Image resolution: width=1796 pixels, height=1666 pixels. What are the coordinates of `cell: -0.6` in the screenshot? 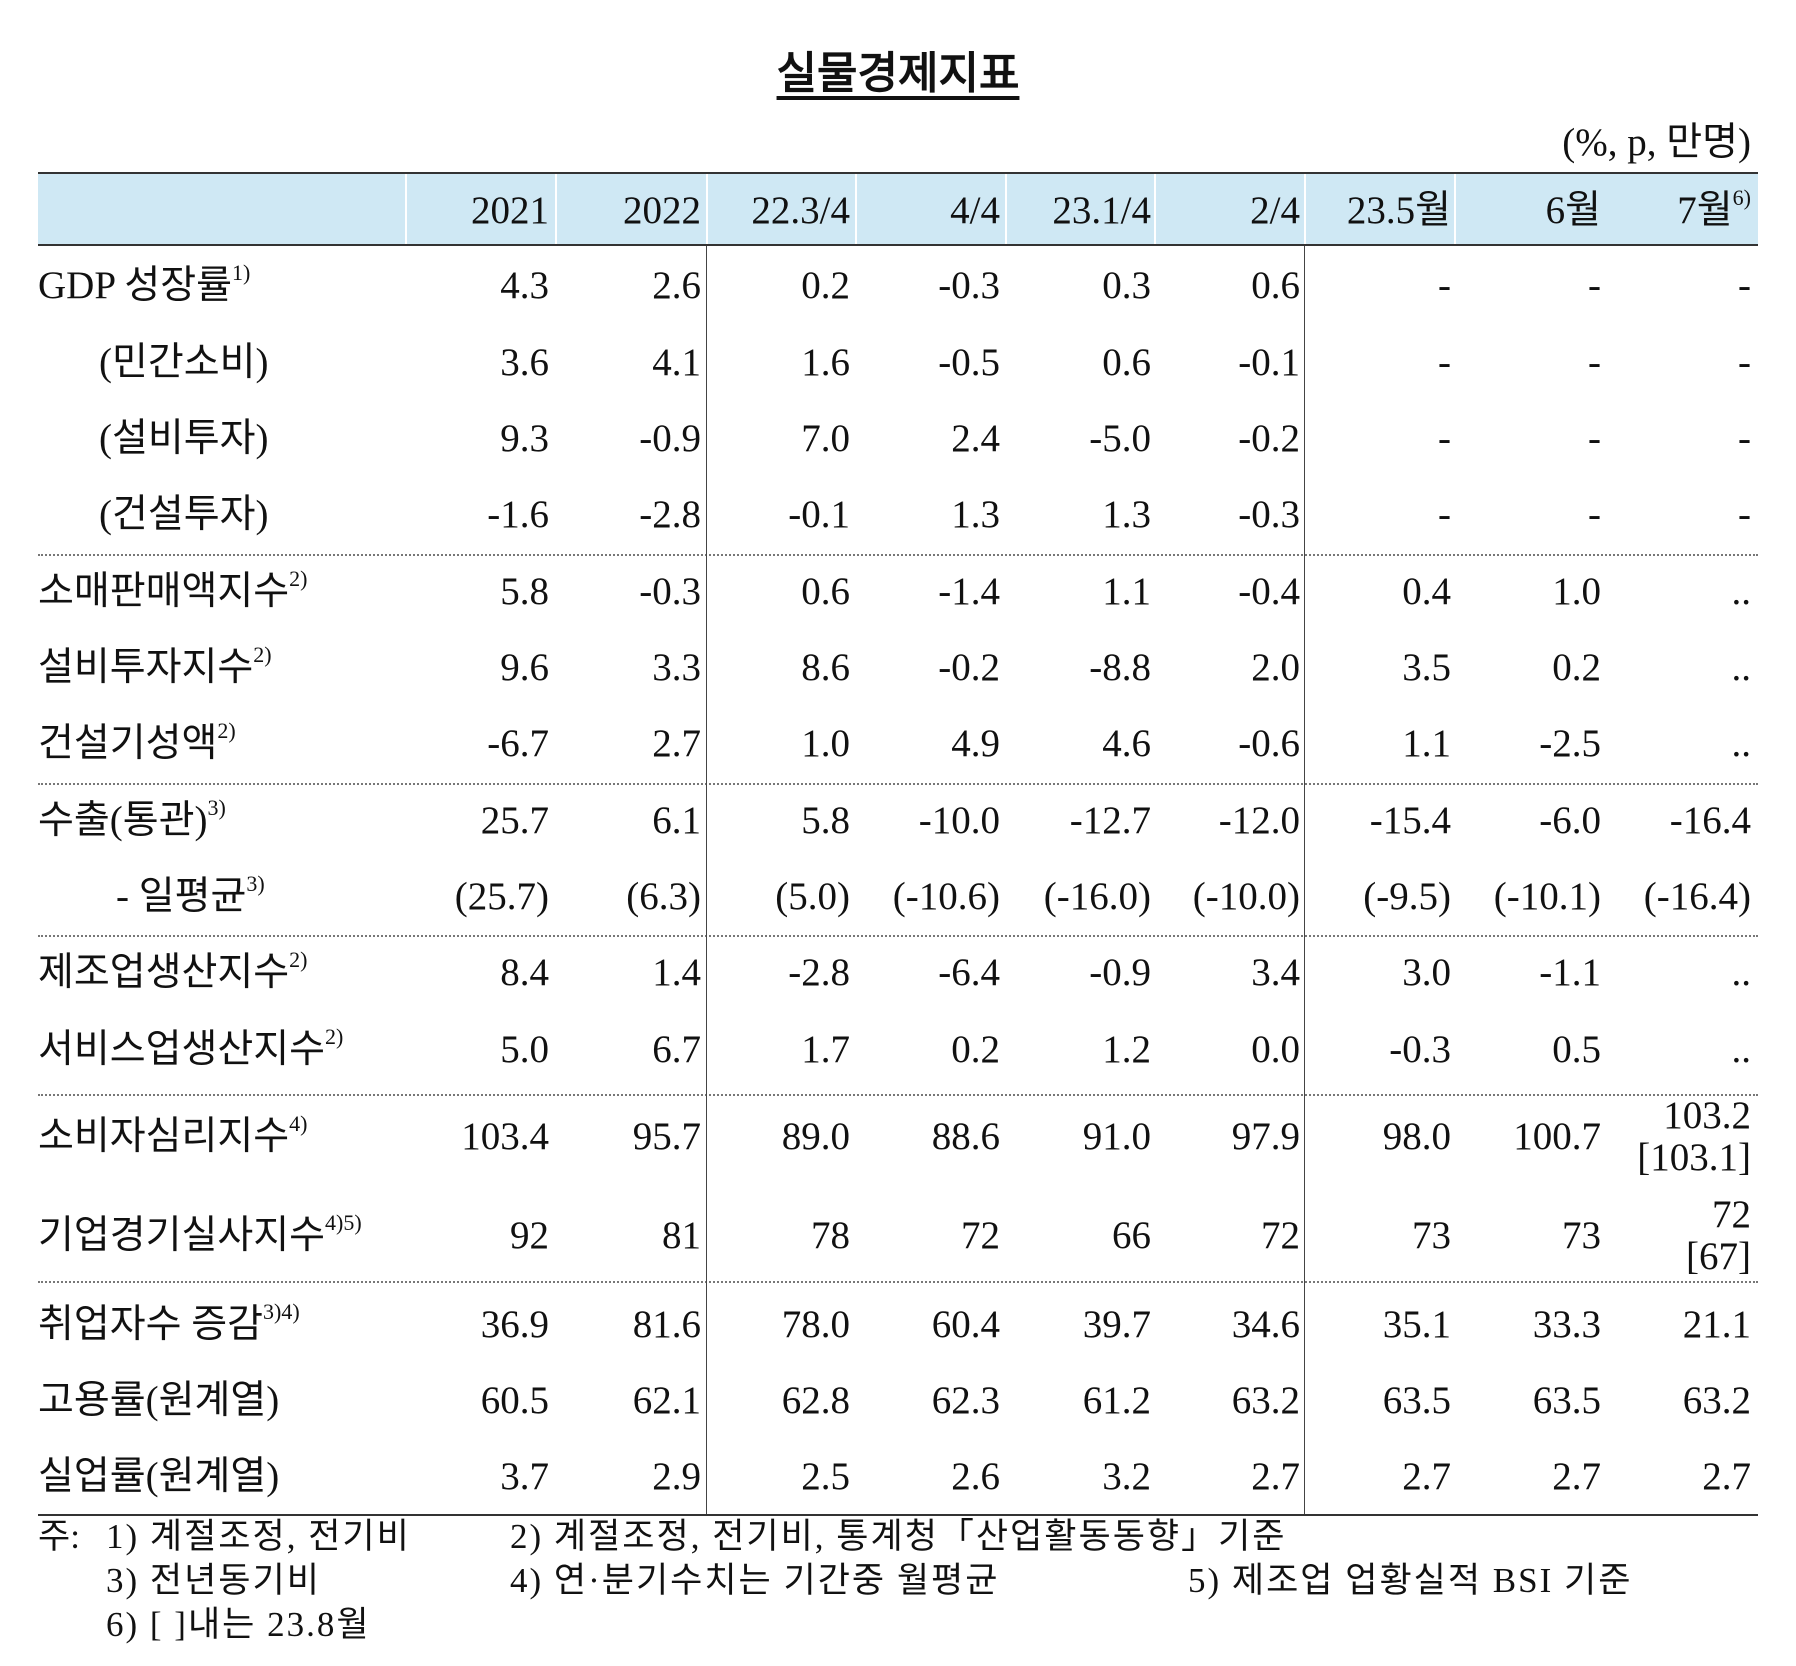 It's located at (1269, 743).